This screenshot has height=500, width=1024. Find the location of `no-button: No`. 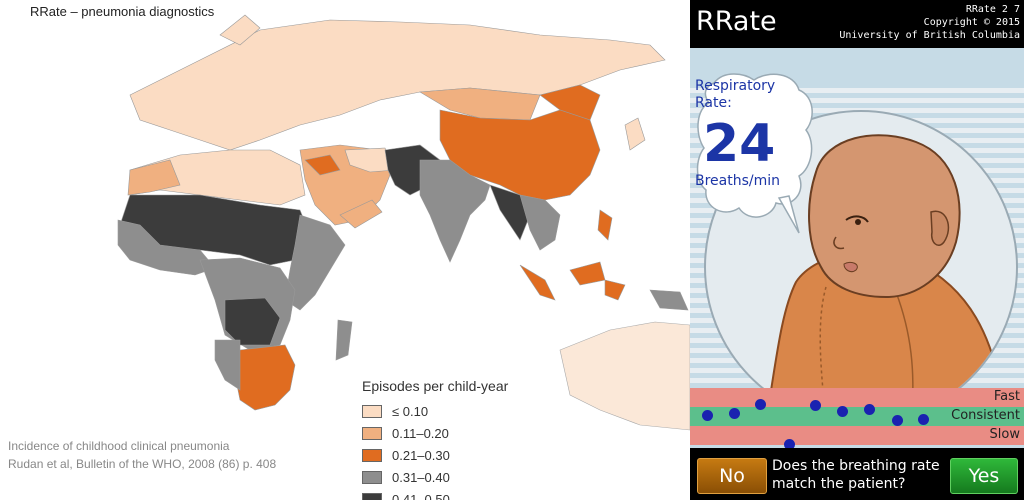

no-button: No is located at coordinates (732, 476).